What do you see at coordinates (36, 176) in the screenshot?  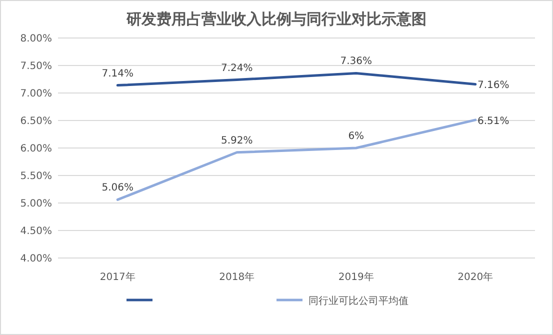 I see `y-tick-label: 5.50%` at bounding box center [36, 176].